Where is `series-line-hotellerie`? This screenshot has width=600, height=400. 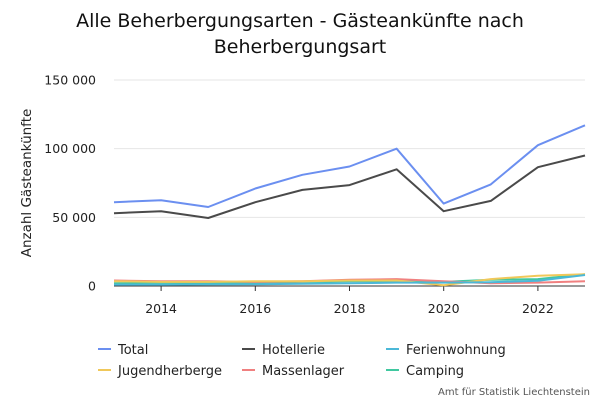
series-line-hotellerie is located at coordinates (349, 186).